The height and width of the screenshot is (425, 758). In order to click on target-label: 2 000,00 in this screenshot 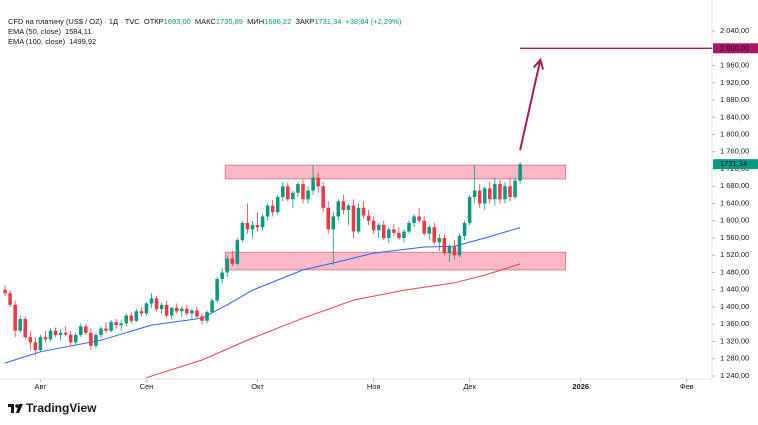, I will do `click(734, 47)`.